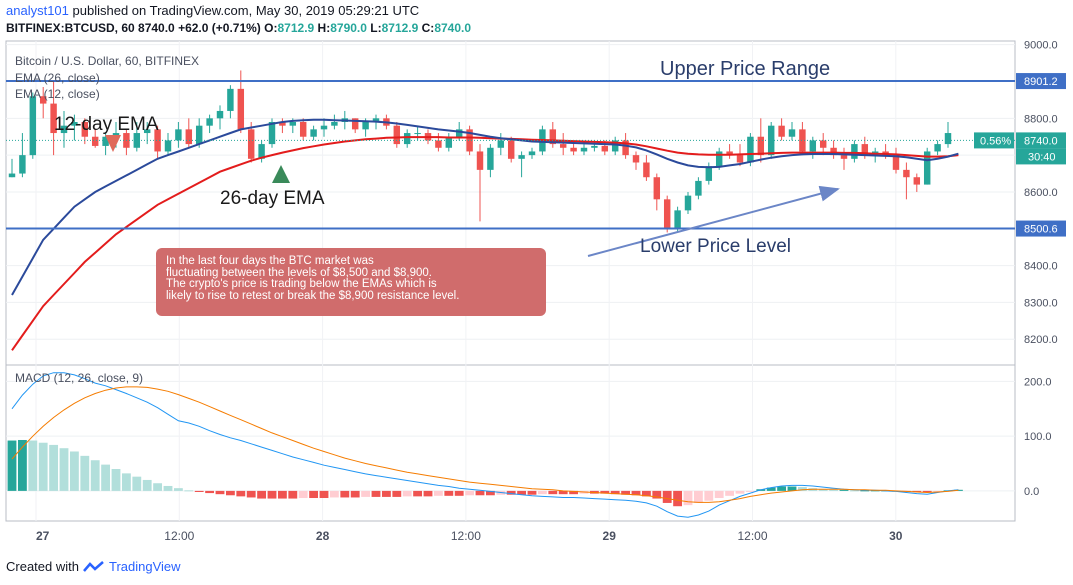  What do you see at coordinates (715, 246) in the screenshot?
I see `lower-level-label: Lower Price Level` at bounding box center [715, 246].